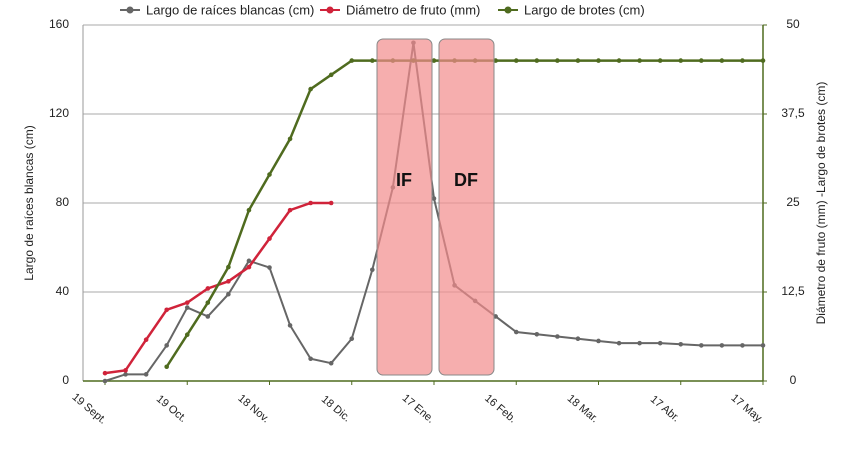 The image size is (850, 450). What do you see at coordinates (418, 409) in the screenshot?
I see `x-tick-label: 17 Ene.` at bounding box center [418, 409].